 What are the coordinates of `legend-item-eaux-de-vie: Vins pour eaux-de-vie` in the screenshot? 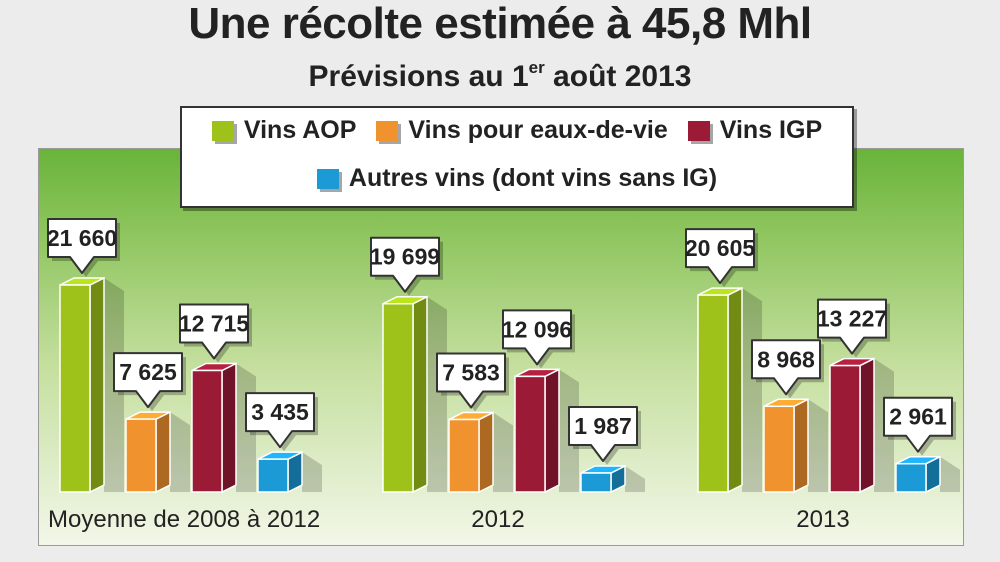 It's located at (522, 130).